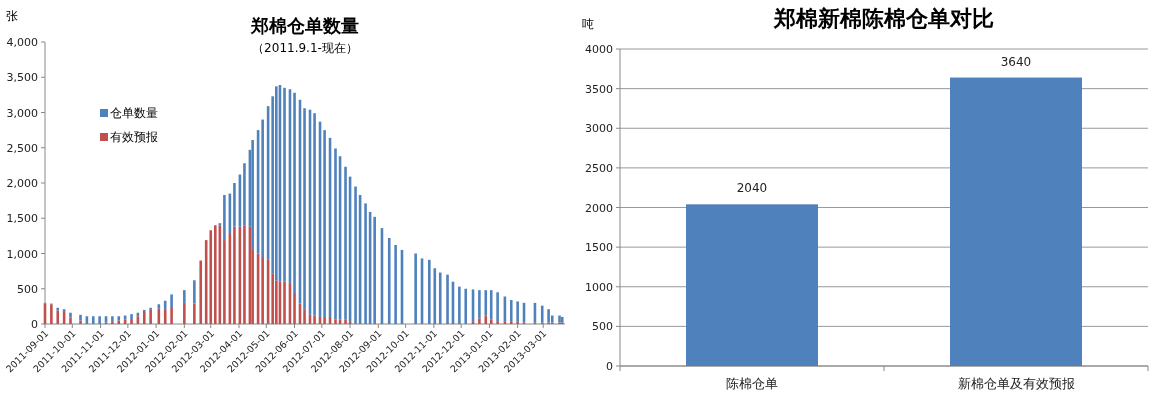 Image resolution: width=1154 pixels, height=395 pixels. What do you see at coordinates (599, 129) in the screenshot?
I see `y-tick-label: 3000` at bounding box center [599, 129].